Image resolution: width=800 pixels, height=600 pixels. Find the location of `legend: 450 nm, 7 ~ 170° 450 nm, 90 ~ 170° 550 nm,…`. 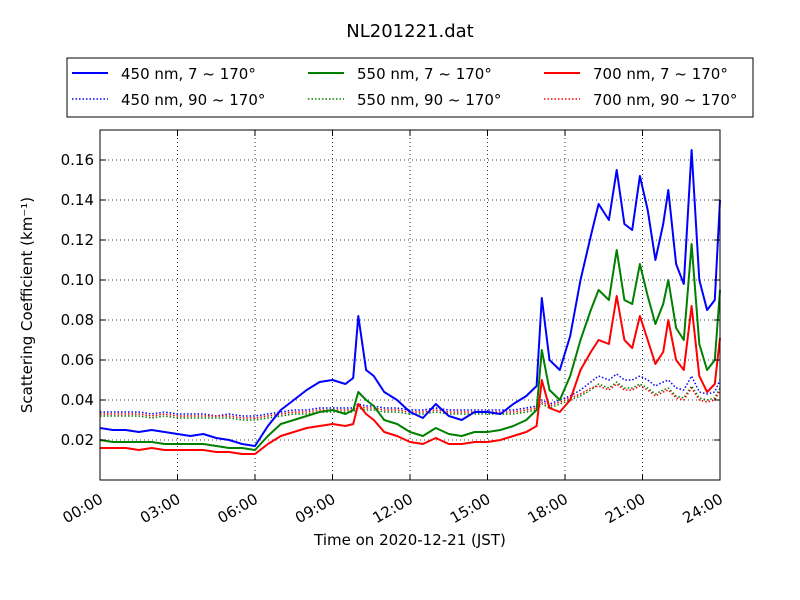

legend: 450 nm, 7 ~ 170° 450 nm, 90 ~ 170° 550 nm,… is located at coordinates (410, 87).